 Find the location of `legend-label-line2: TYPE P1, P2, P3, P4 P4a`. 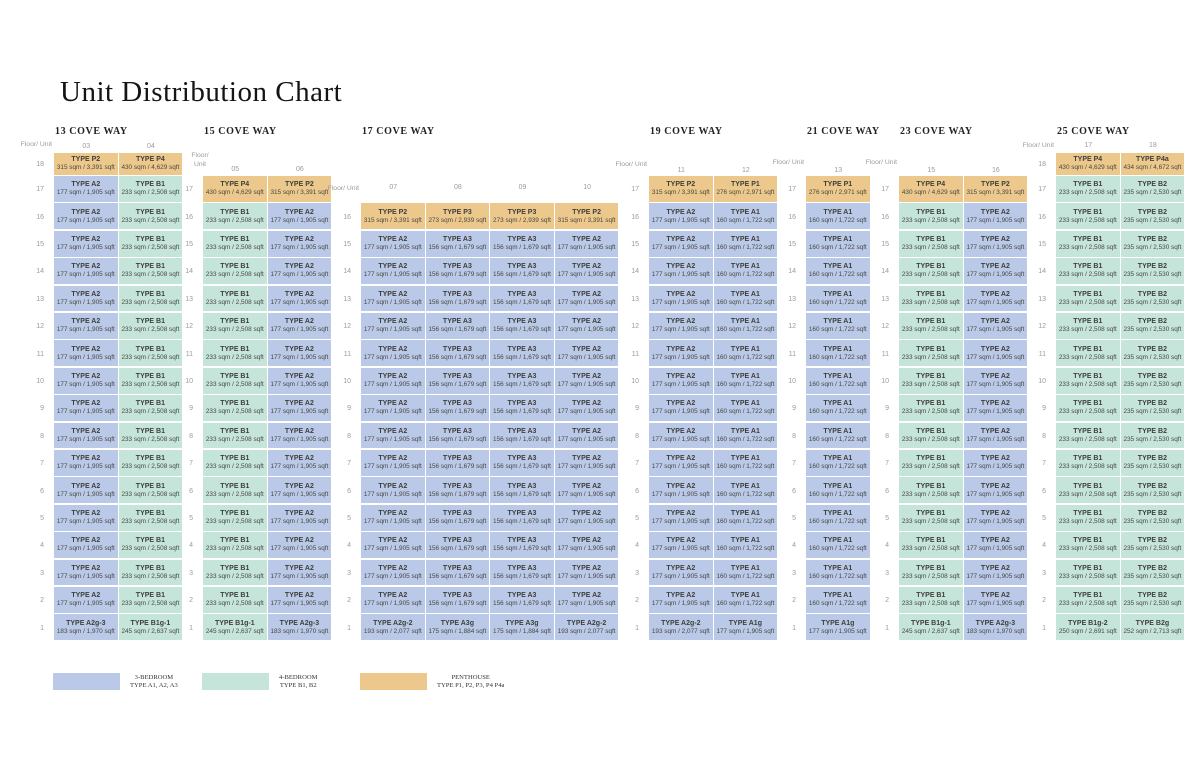

legend-label-line2: TYPE P1, P2, P3, P4 P4a is located at coordinates (471, 685).